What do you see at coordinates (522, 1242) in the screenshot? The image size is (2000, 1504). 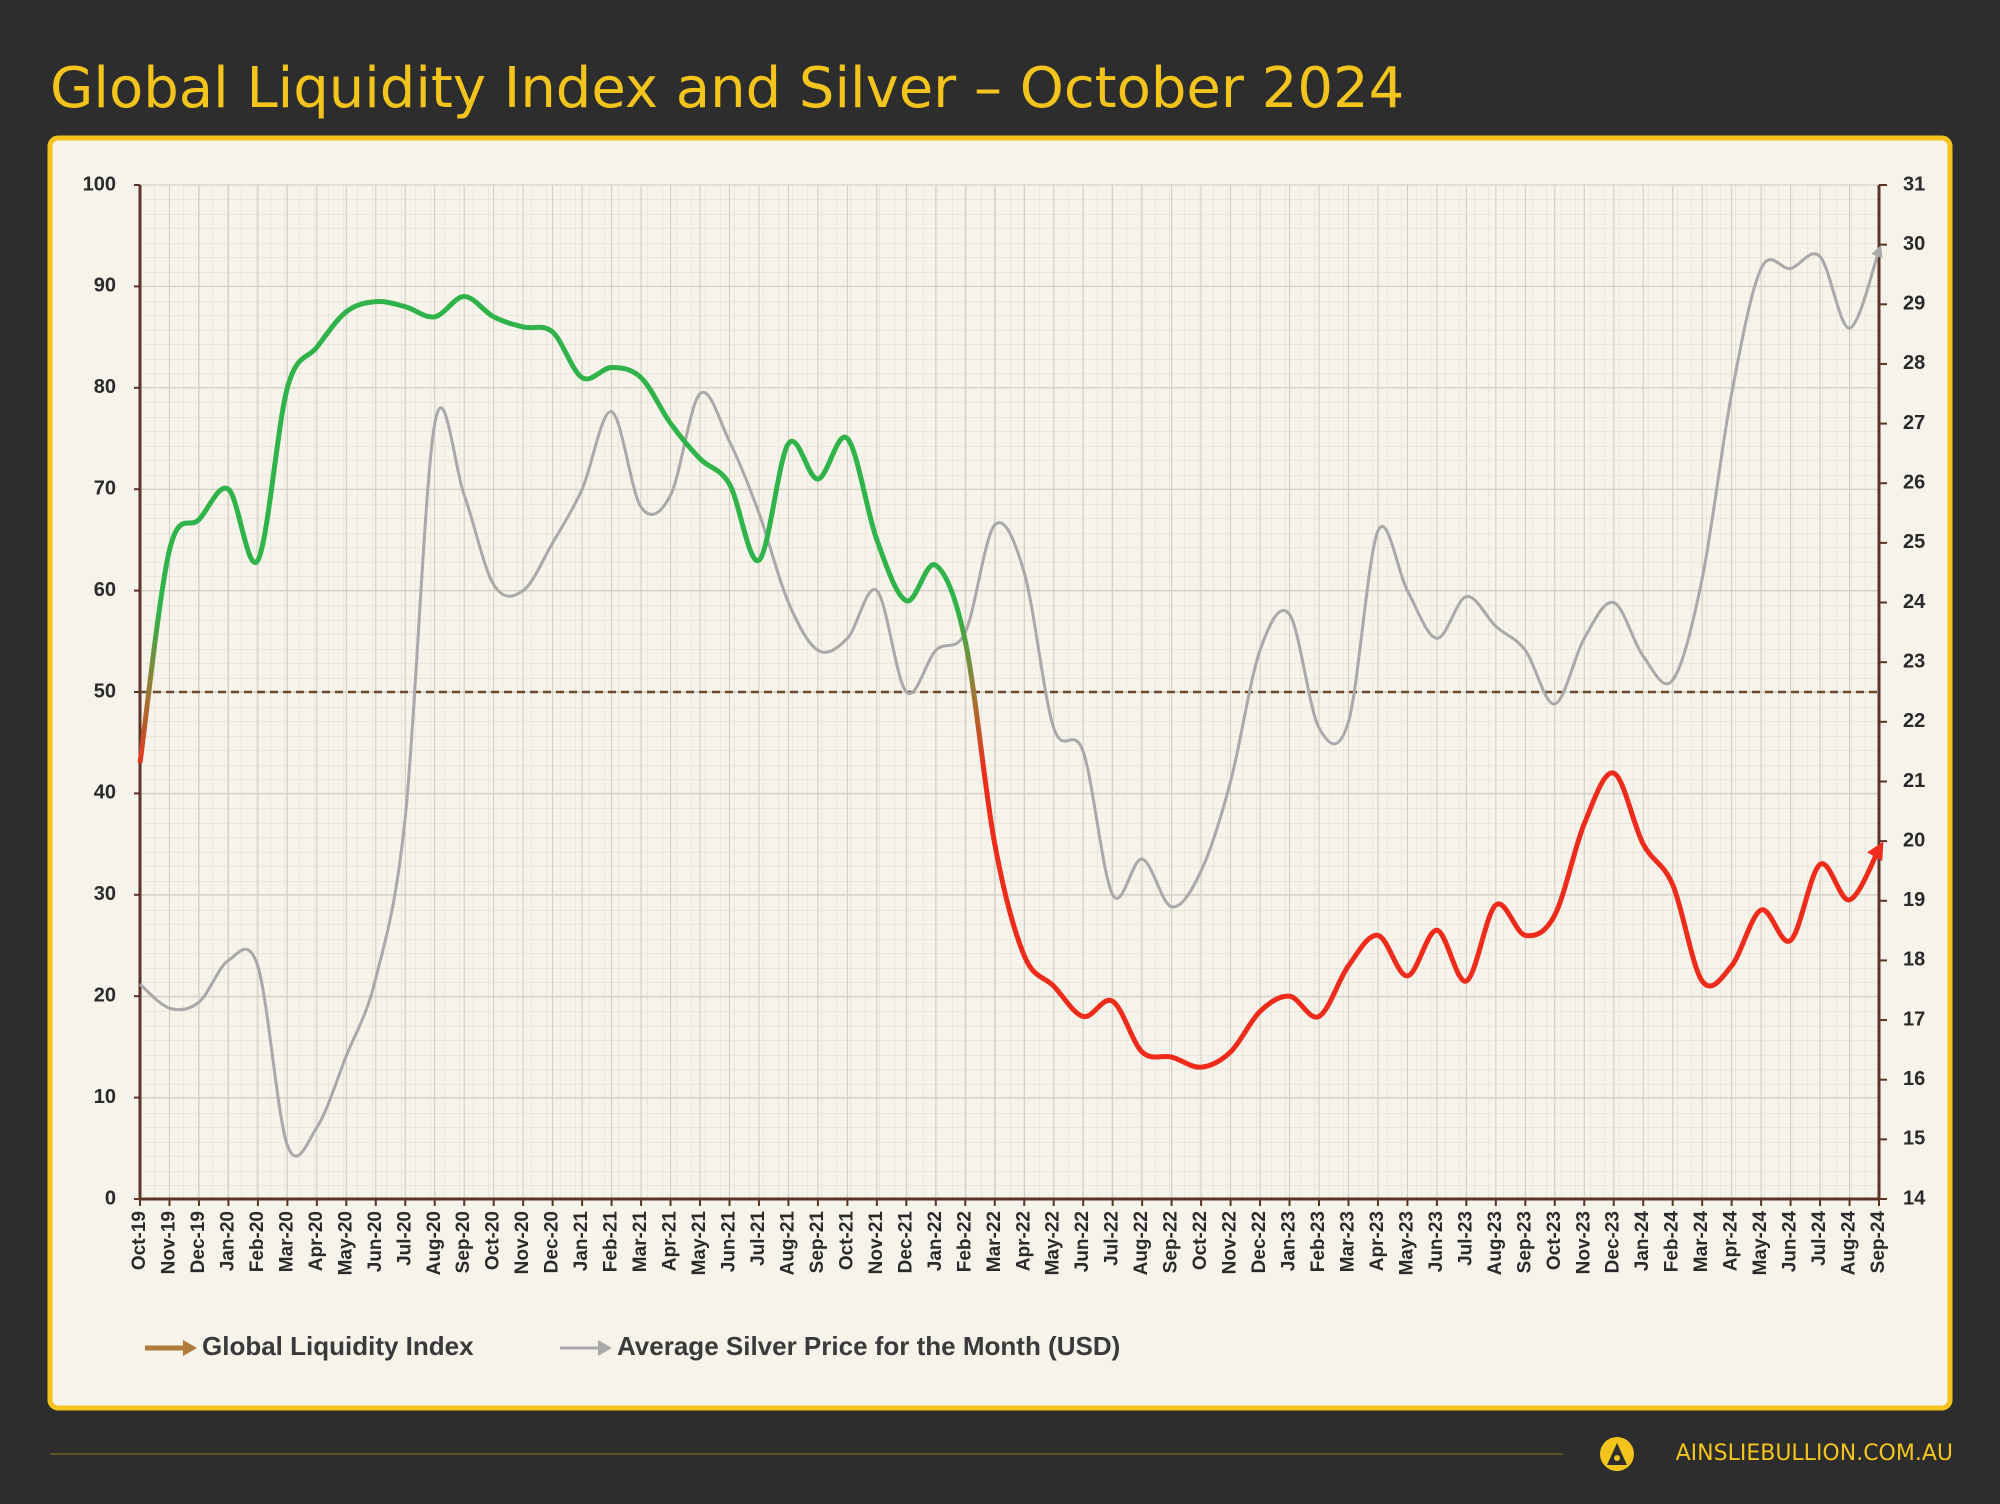 I see `x-tick-label: Nov-20` at bounding box center [522, 1242].